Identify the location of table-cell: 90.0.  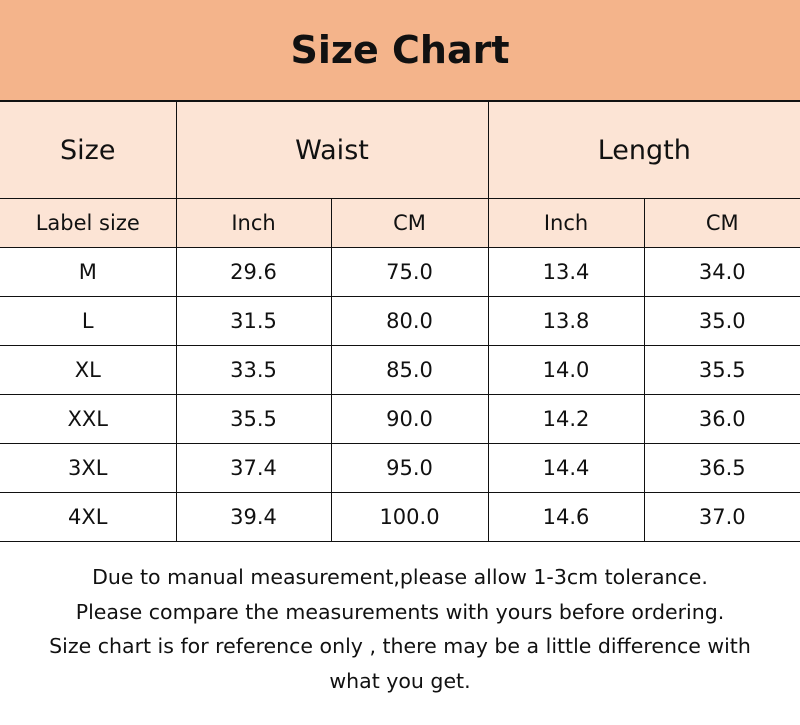
(409, 419).